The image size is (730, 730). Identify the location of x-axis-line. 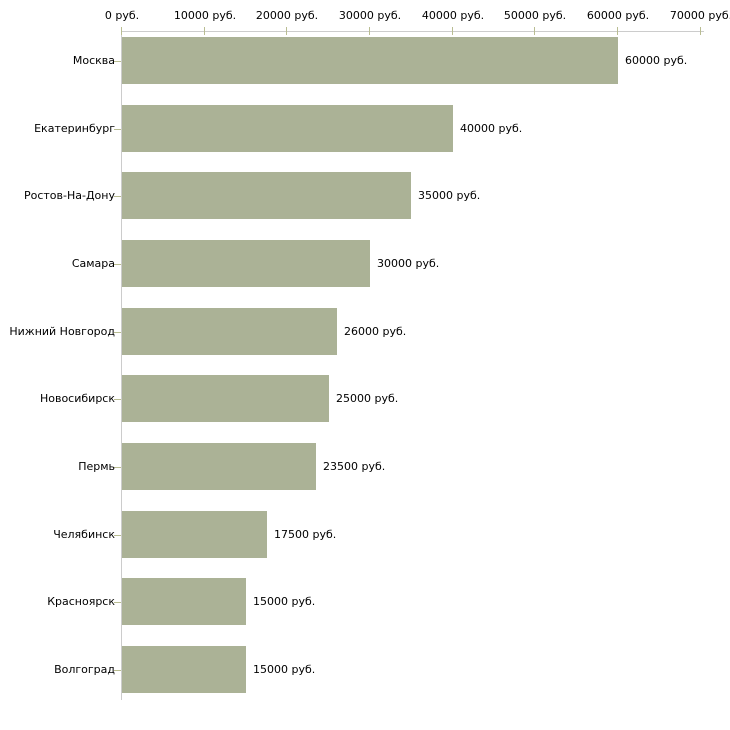
(412, 31).